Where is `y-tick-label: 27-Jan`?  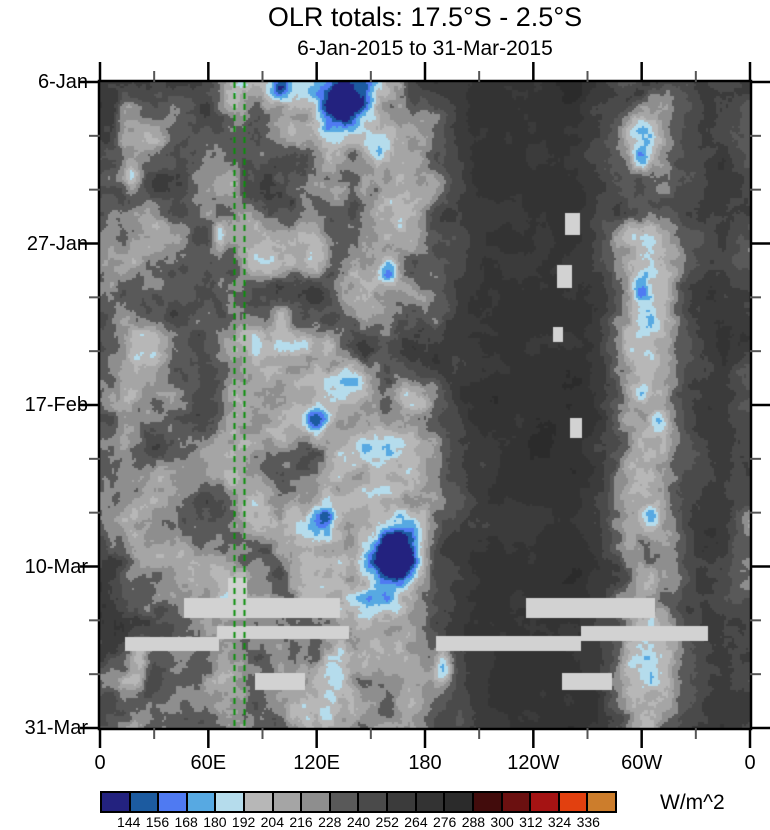 y-tick-label: 27-Jan is located at coordinates (57, 243).